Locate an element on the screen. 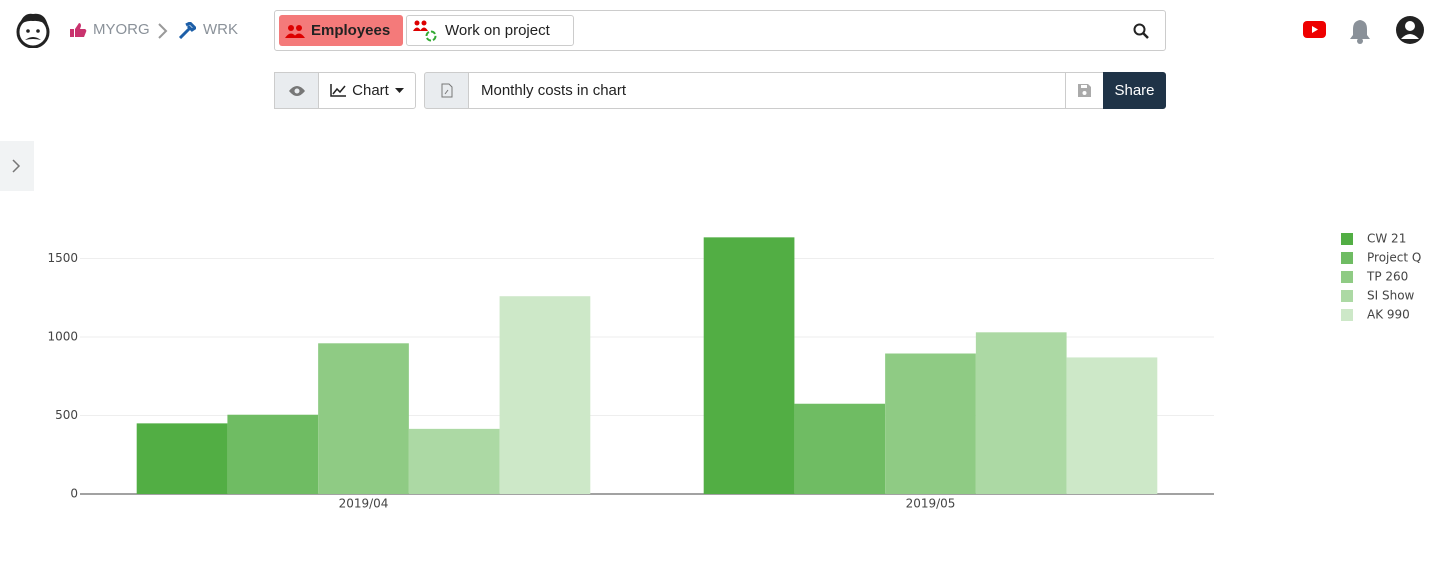  legend-label: AK 990 is located at coordinates (1388, 315).